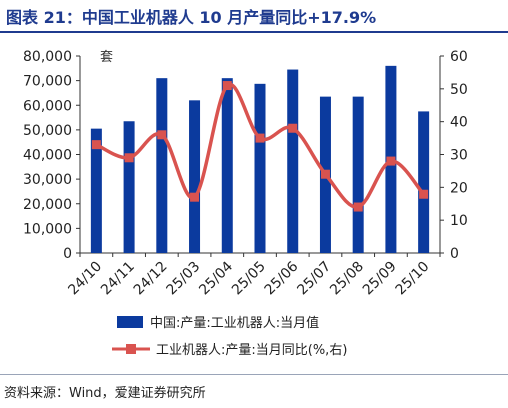 This screenshot has width=508, height=408. Describe the element at coordinates (47, 180) in the screenshot. I see `left-tick-label: 30,000` at that location.